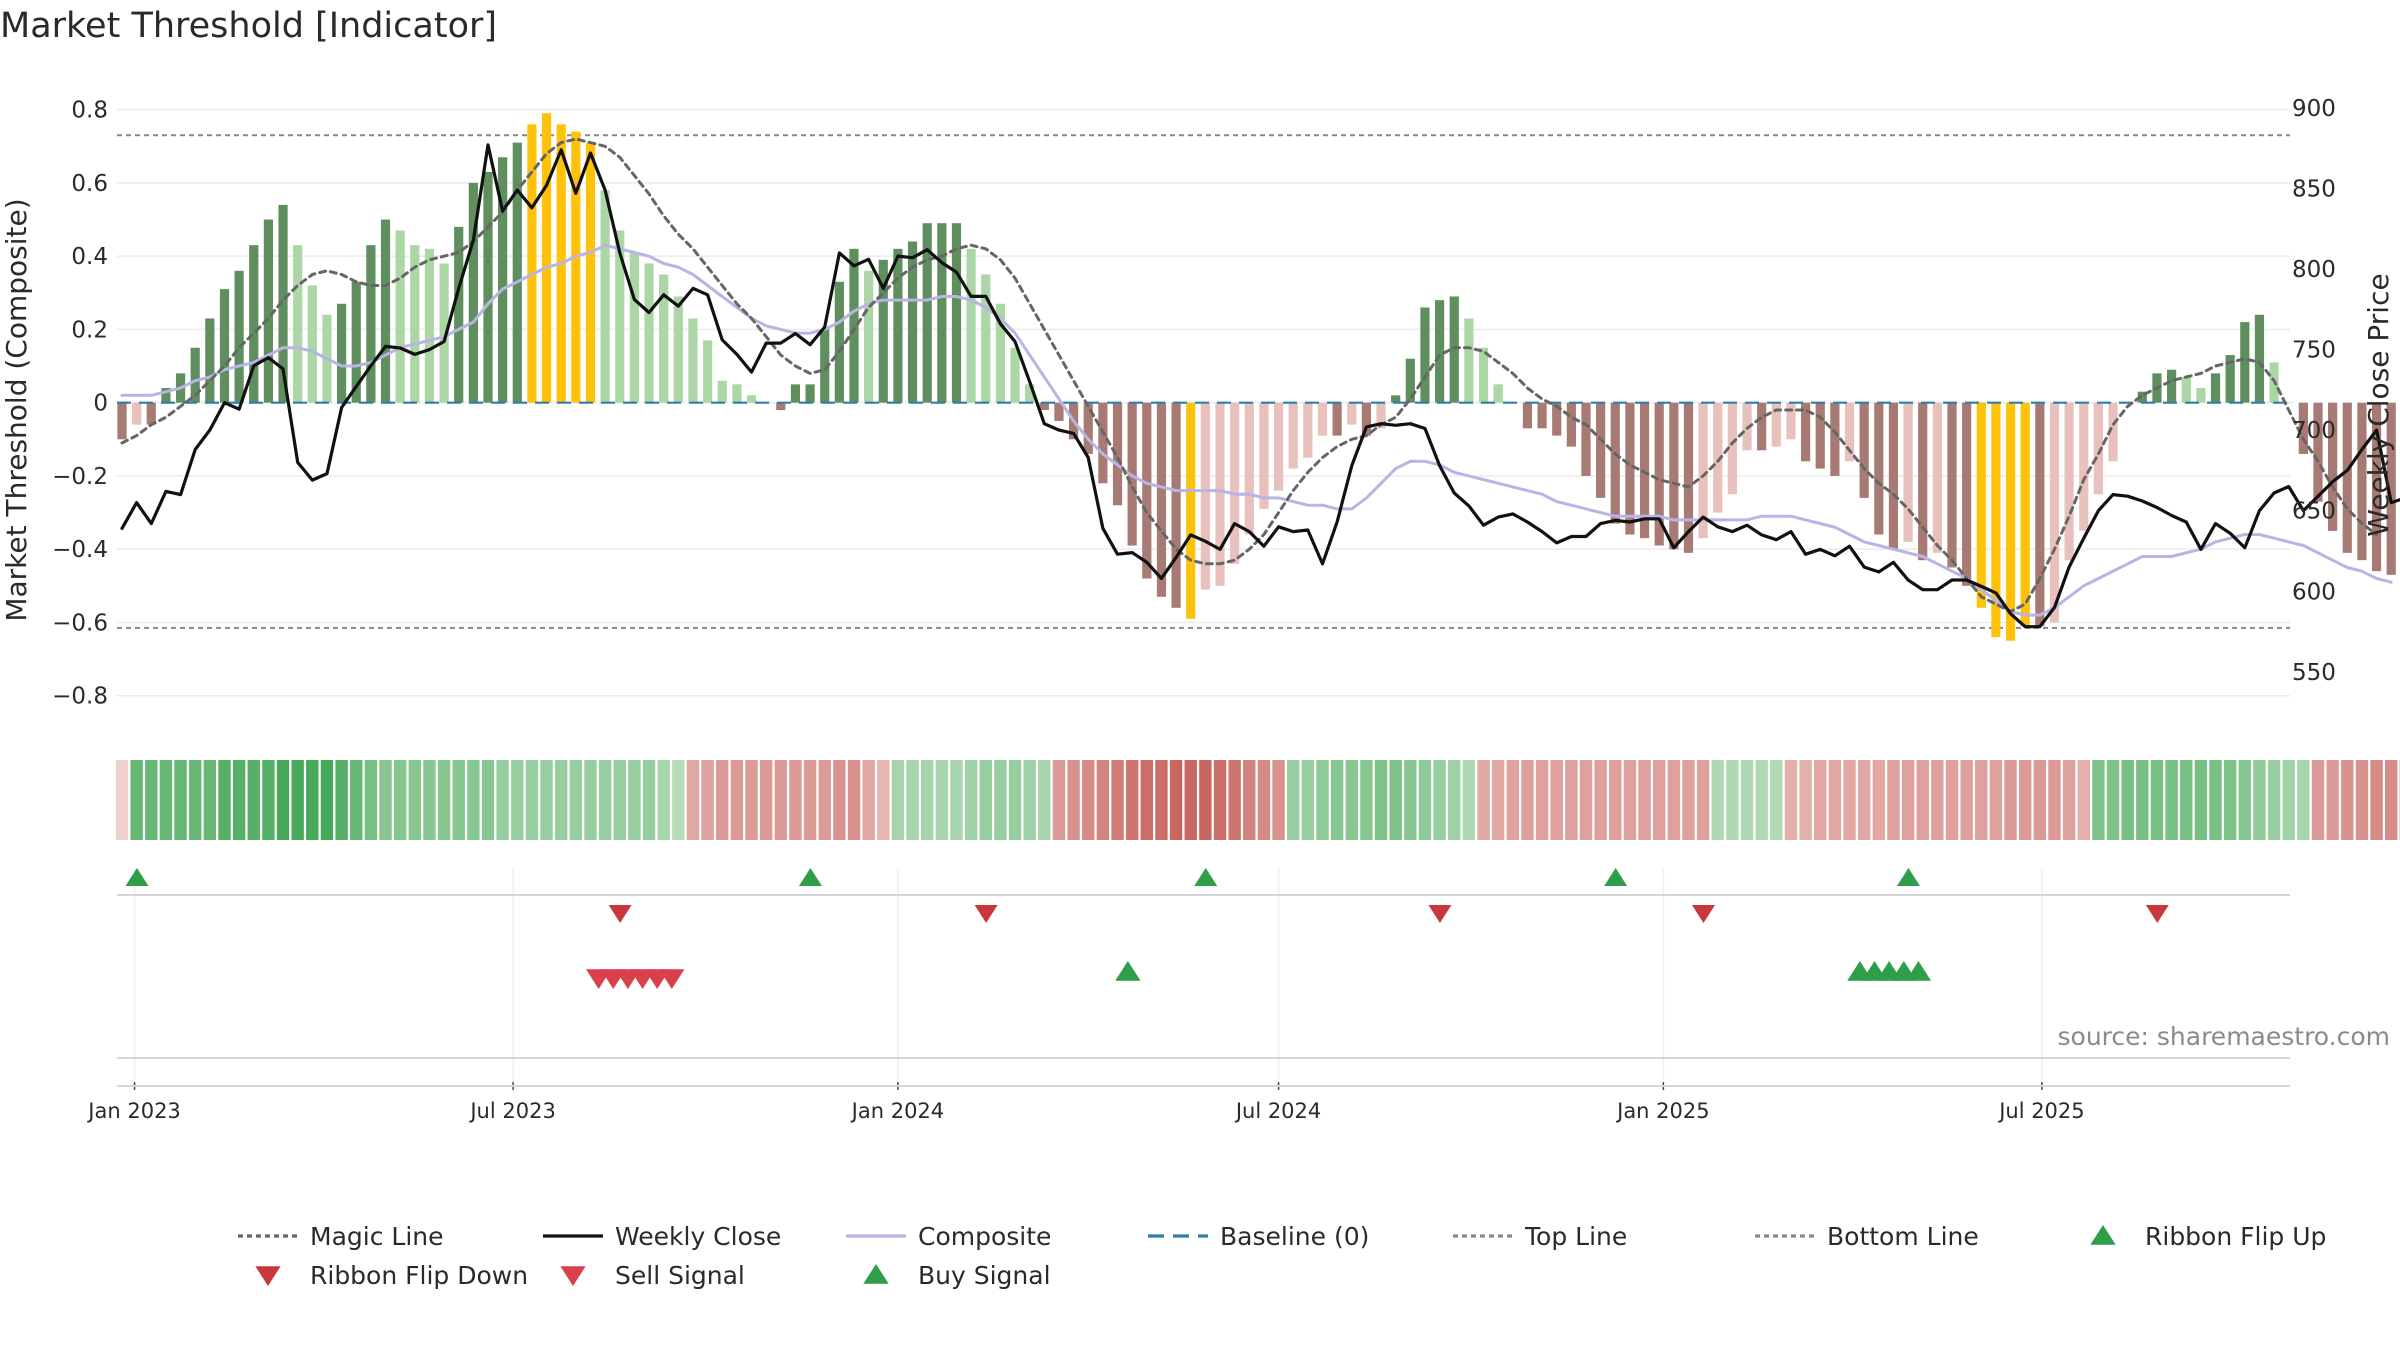  I want to click on y2-tick-label: 900, so click(2314, 109).